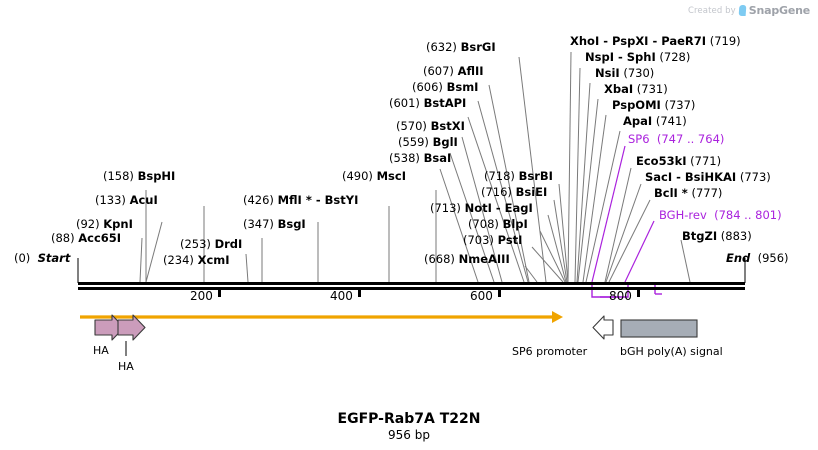  What do you see at coordinates (757, 258) in the screenshot?
I see `end-label: End (956)` at bounding box center [757, 258].